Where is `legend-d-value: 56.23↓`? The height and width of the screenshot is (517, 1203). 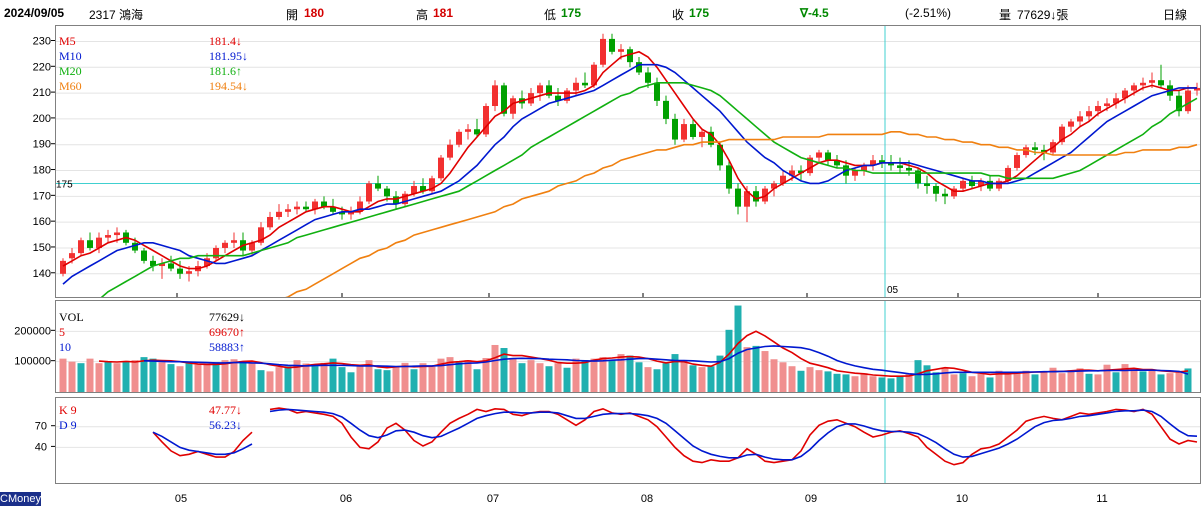 legend-d-value: 56.23↓ is located at coordinates (225, 425).